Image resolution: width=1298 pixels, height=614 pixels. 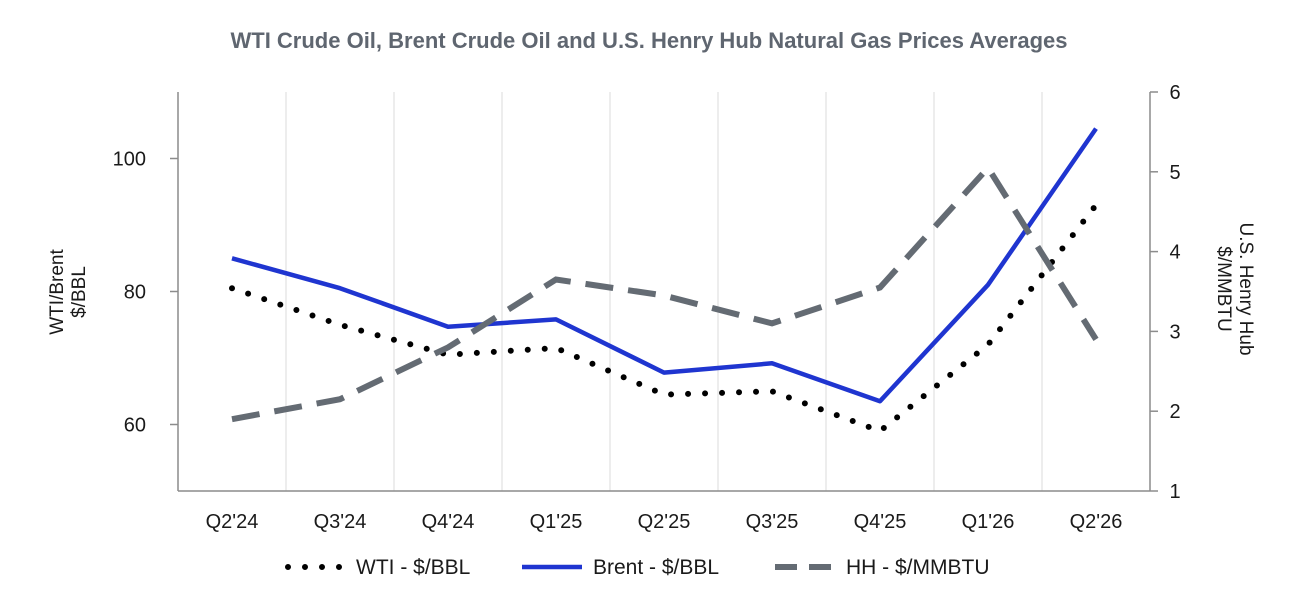 What do you see at coordinates (57, 292) in the screenshot?
I see `left-axis-label-line-1: WTI/Brent` at bounding box center [57, 292].